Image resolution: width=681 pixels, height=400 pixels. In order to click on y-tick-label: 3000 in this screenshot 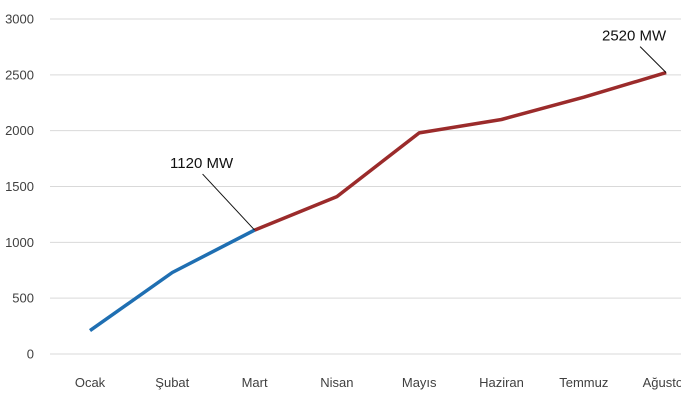, I will do `click(19, 19)`.